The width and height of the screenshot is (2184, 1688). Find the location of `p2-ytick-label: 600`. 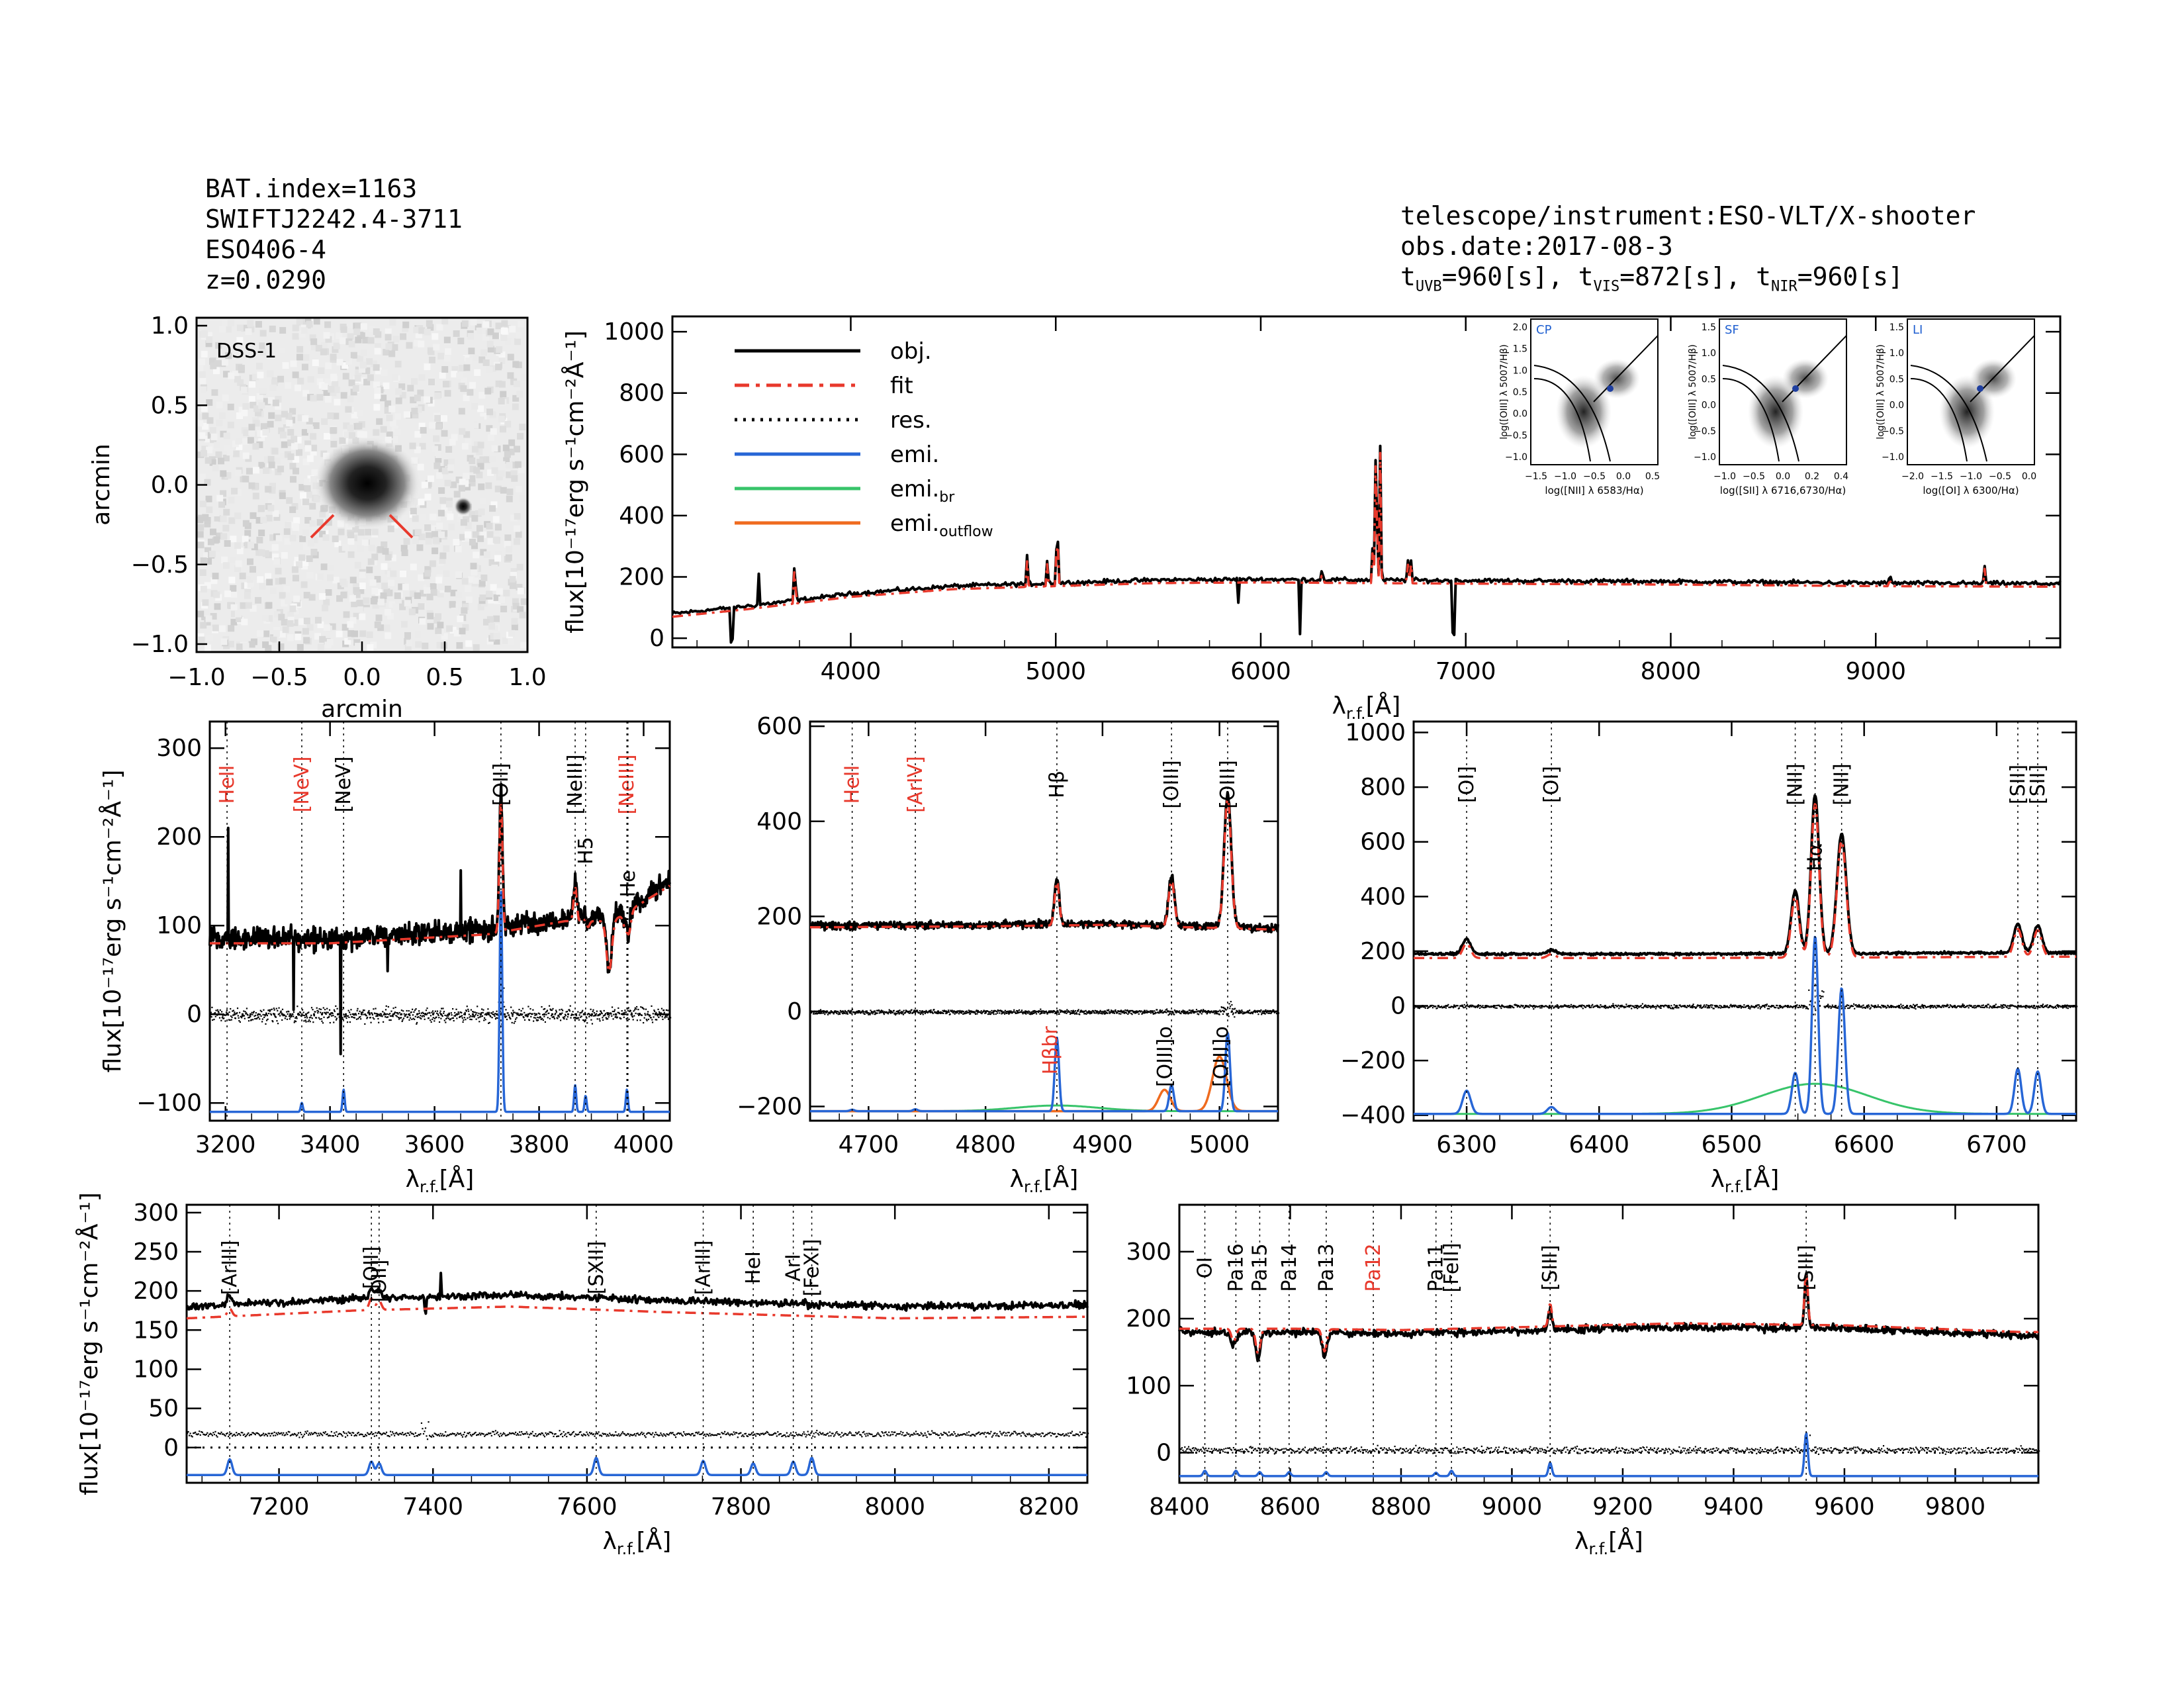

p2-ytick-label: 600 is located at coordinates (779, 726).